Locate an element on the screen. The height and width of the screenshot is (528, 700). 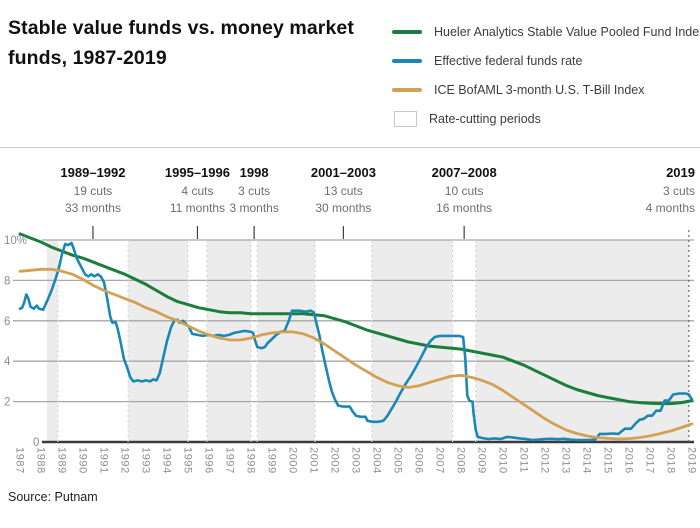
annotation-period: 1989–1992 is located at coordinates (93, 172).